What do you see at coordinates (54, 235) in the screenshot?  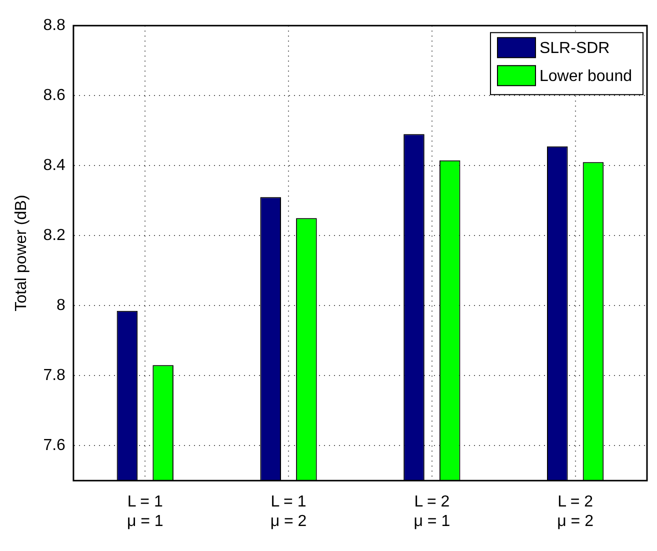 I see `y-tick-label: 8.2` at bounding box center [54, 235].